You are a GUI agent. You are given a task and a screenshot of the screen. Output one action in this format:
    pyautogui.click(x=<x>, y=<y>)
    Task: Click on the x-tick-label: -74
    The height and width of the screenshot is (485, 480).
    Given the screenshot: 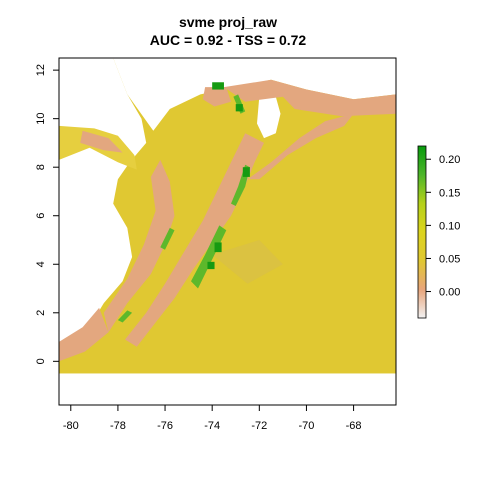 What is the action you would take?
    pyautogui.click(x=212, y=426)
    